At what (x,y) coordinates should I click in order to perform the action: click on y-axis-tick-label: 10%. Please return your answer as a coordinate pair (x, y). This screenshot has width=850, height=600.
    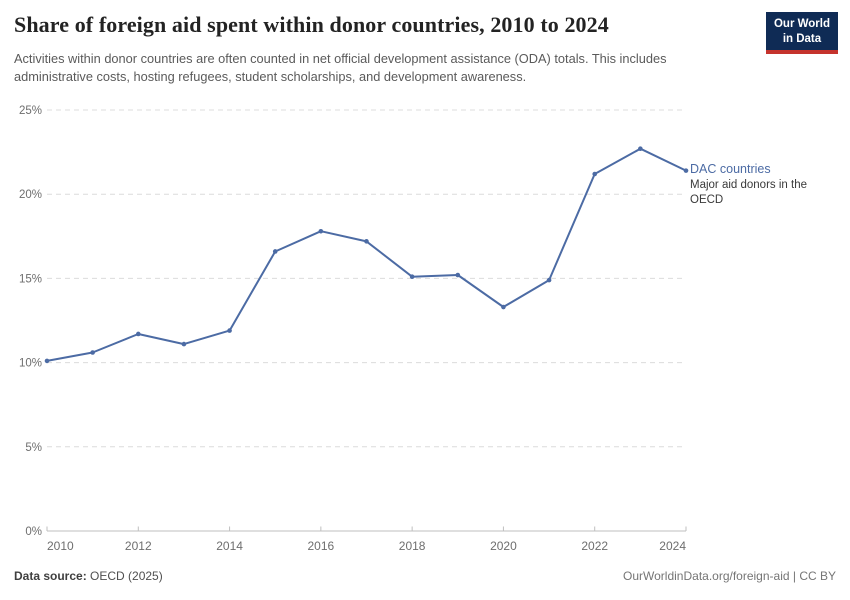
    Looking at the image, I should click on (30, 364).